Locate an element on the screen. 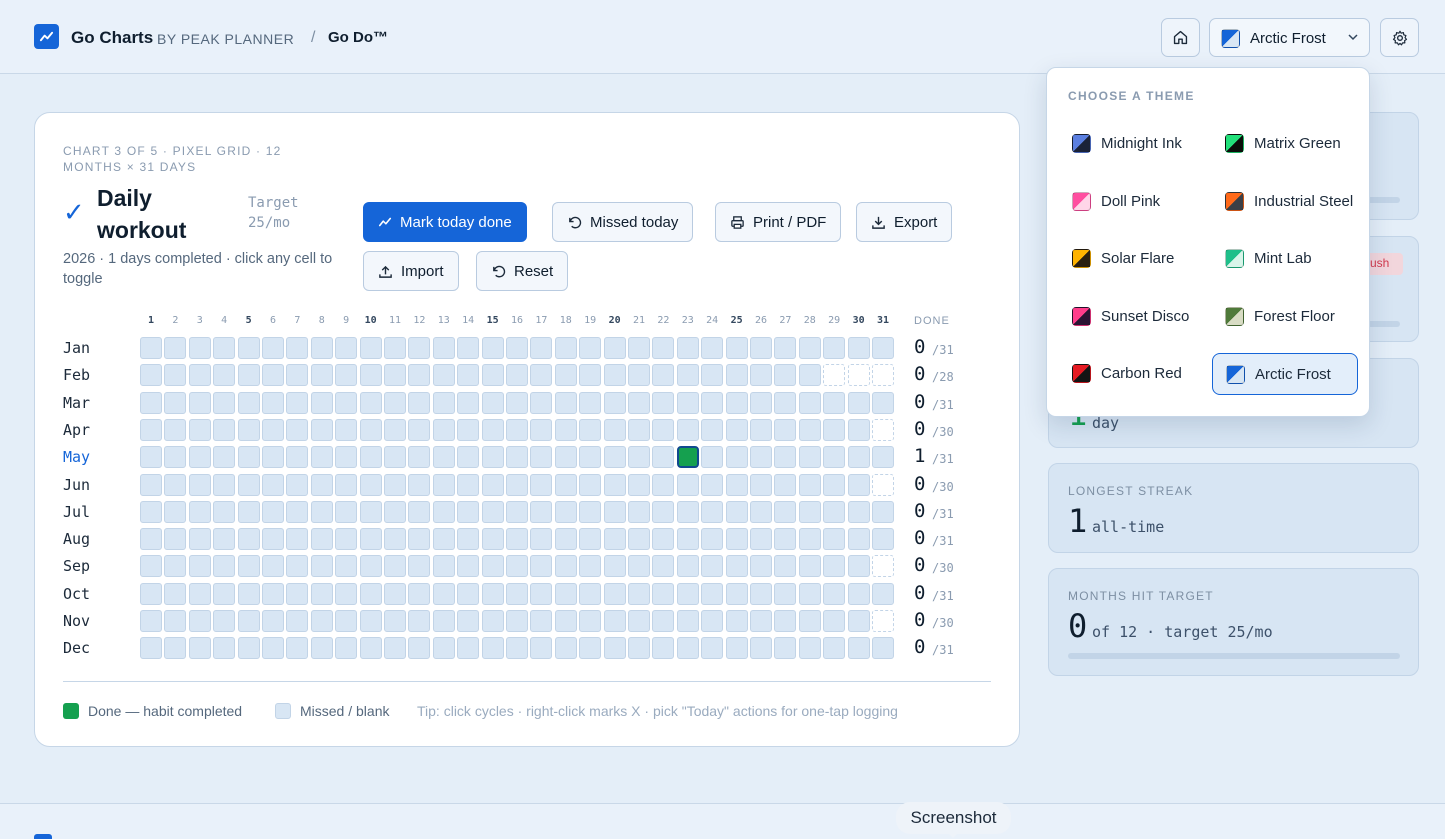 This screenshot has width=1445, height=839. theme-option: Solar Flare is located at coordinates (1132, 259).